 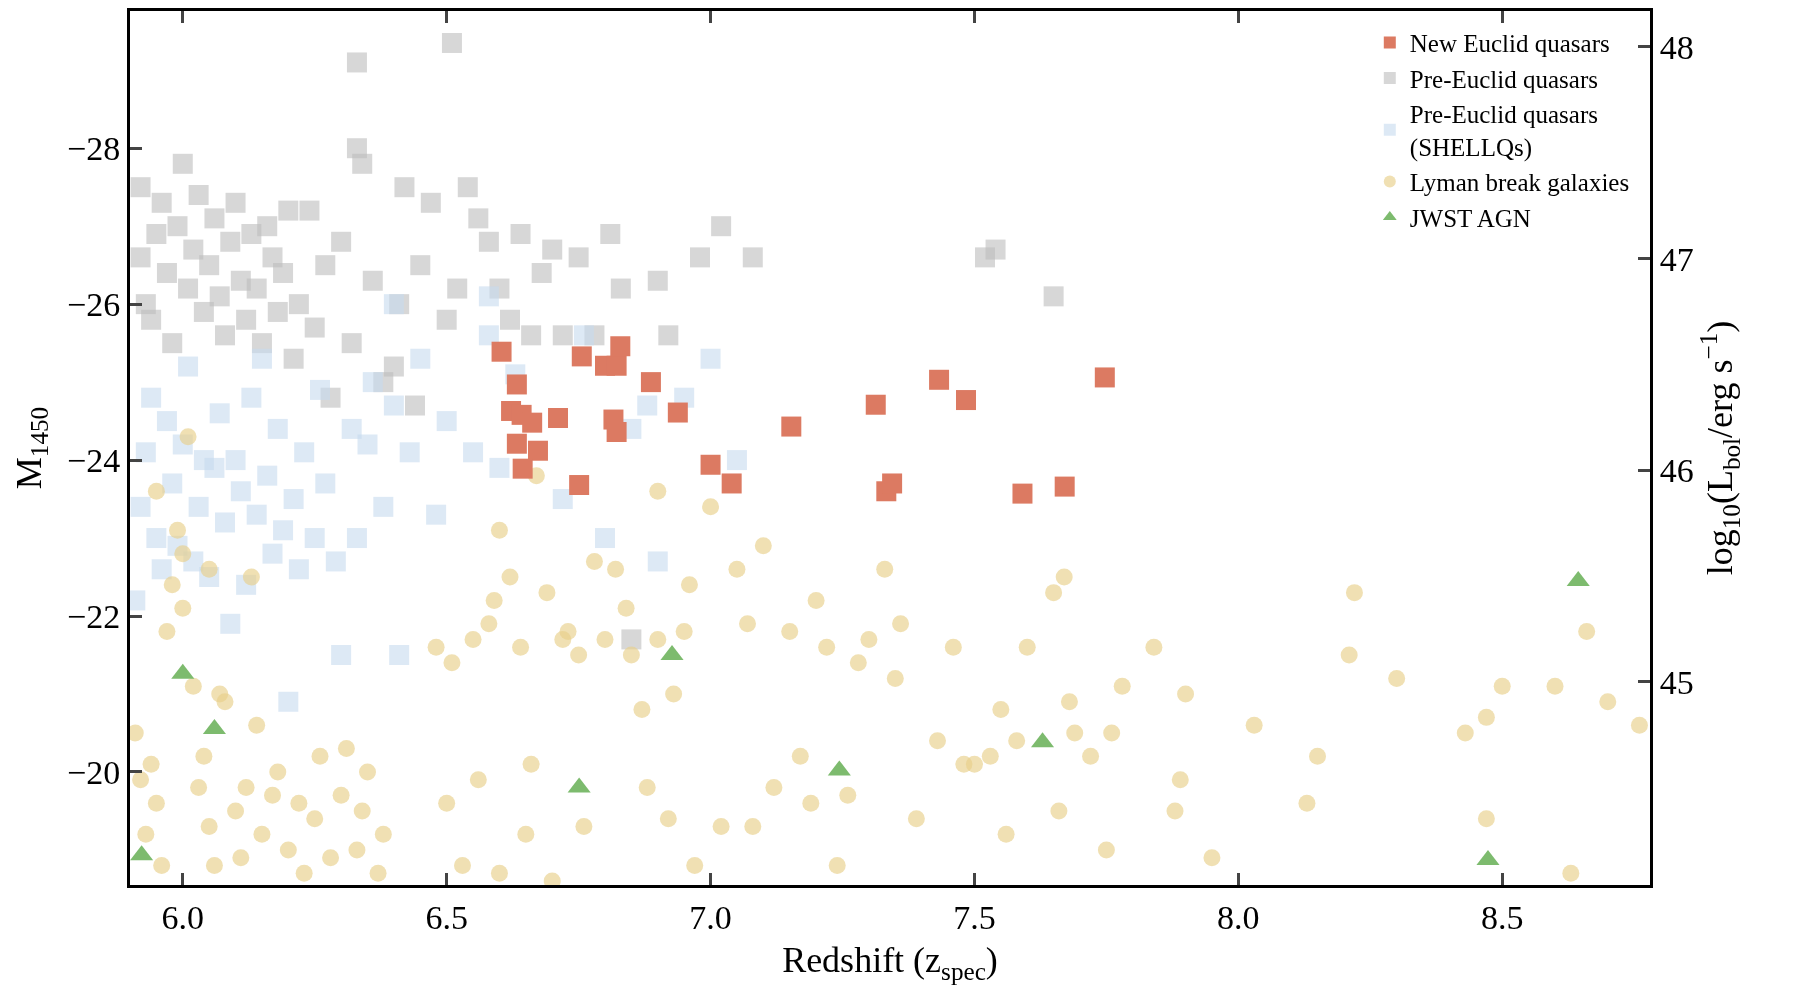 What do you see at coordinates (1676, 471) in the screenshot?
I see `y2-tick-label: 46` at bounding box center [1676, 471].